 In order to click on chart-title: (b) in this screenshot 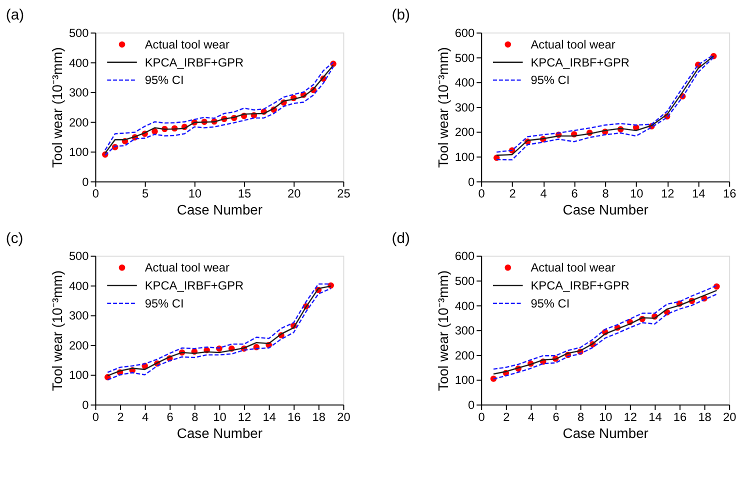, I will do `click(401, 16)`.